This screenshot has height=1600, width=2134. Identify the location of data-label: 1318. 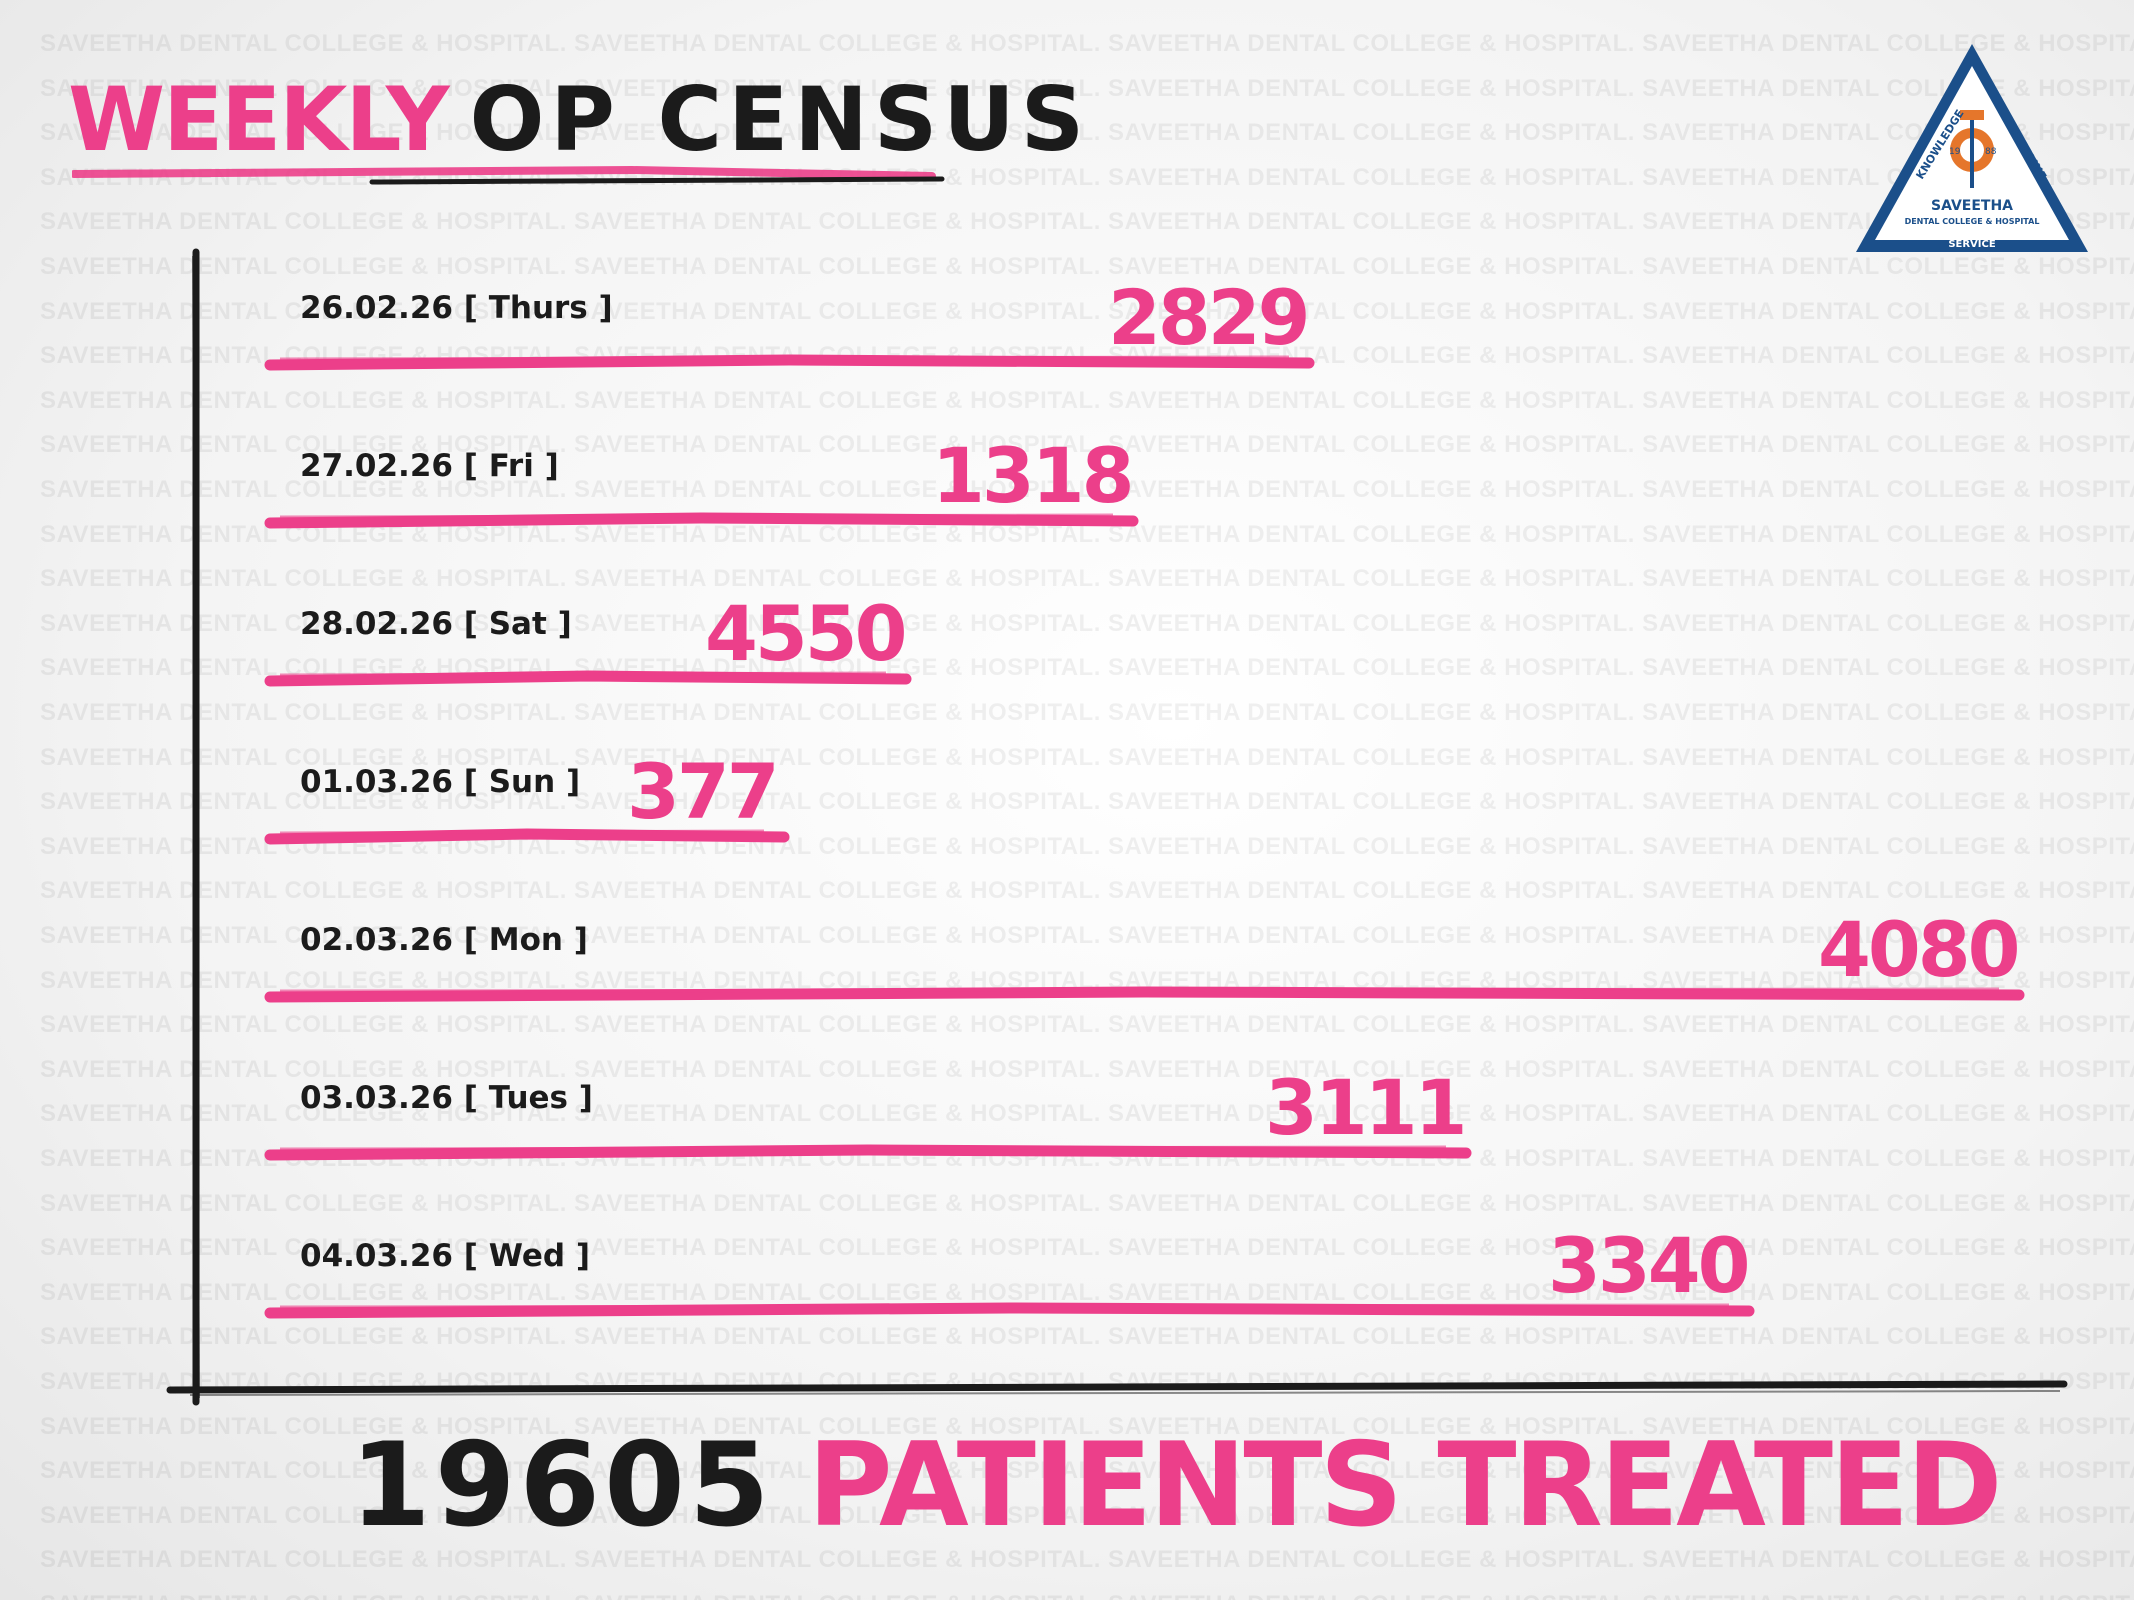
(1032, 475).